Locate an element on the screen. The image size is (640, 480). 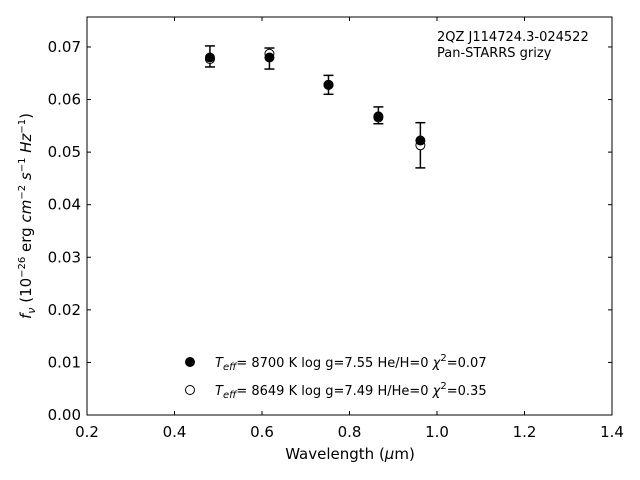
y-tick-label: 0.04 is located at coordinates (64, 205).